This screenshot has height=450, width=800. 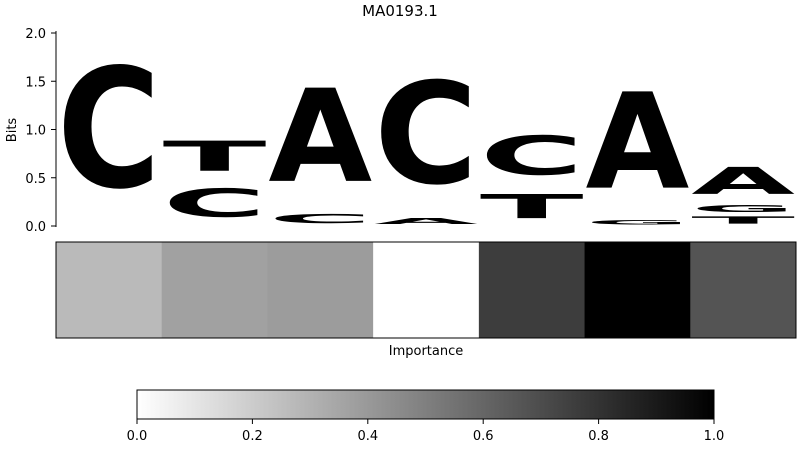 I want to click on y-tick-label: 2.0, so click(x=35, y=34).